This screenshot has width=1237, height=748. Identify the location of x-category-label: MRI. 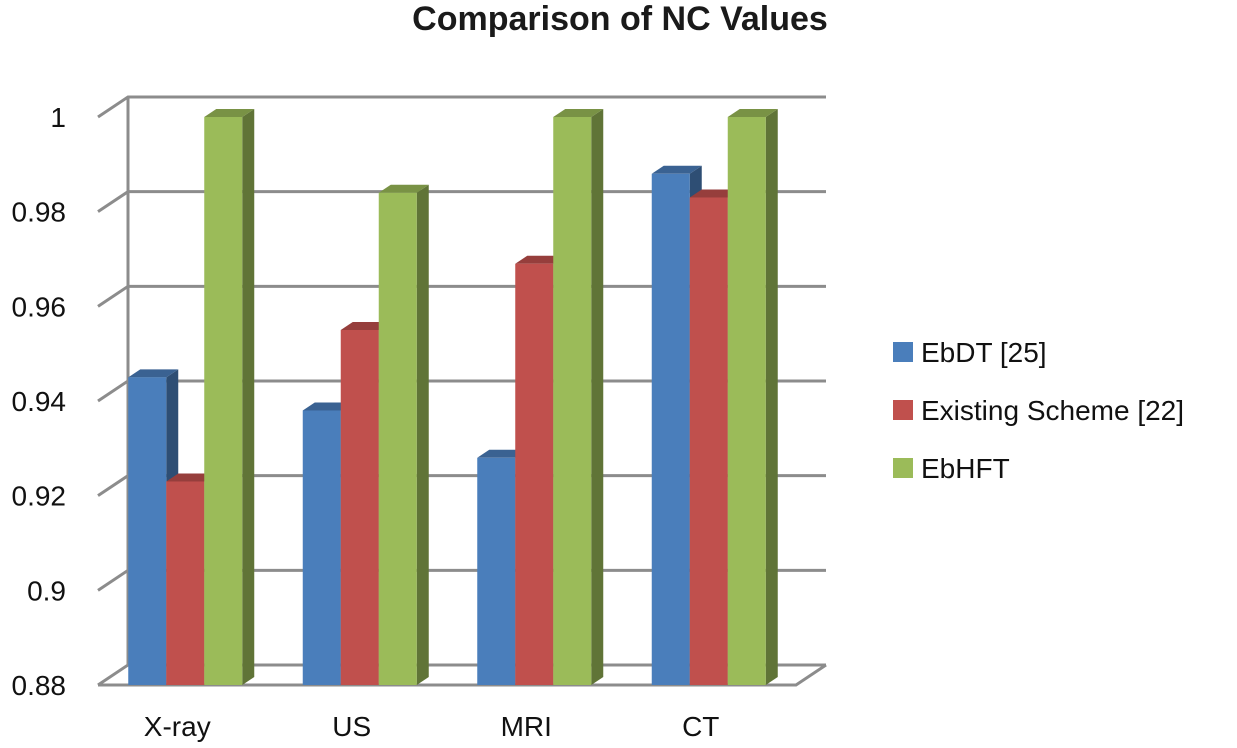
(526, 726).